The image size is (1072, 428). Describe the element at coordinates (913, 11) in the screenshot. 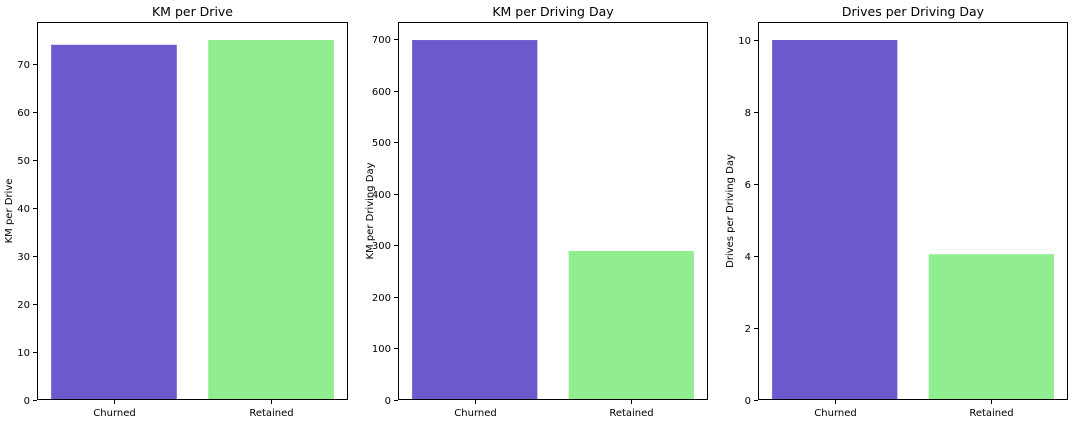

I see `chart-title: Drives per Driving Day` at that location.